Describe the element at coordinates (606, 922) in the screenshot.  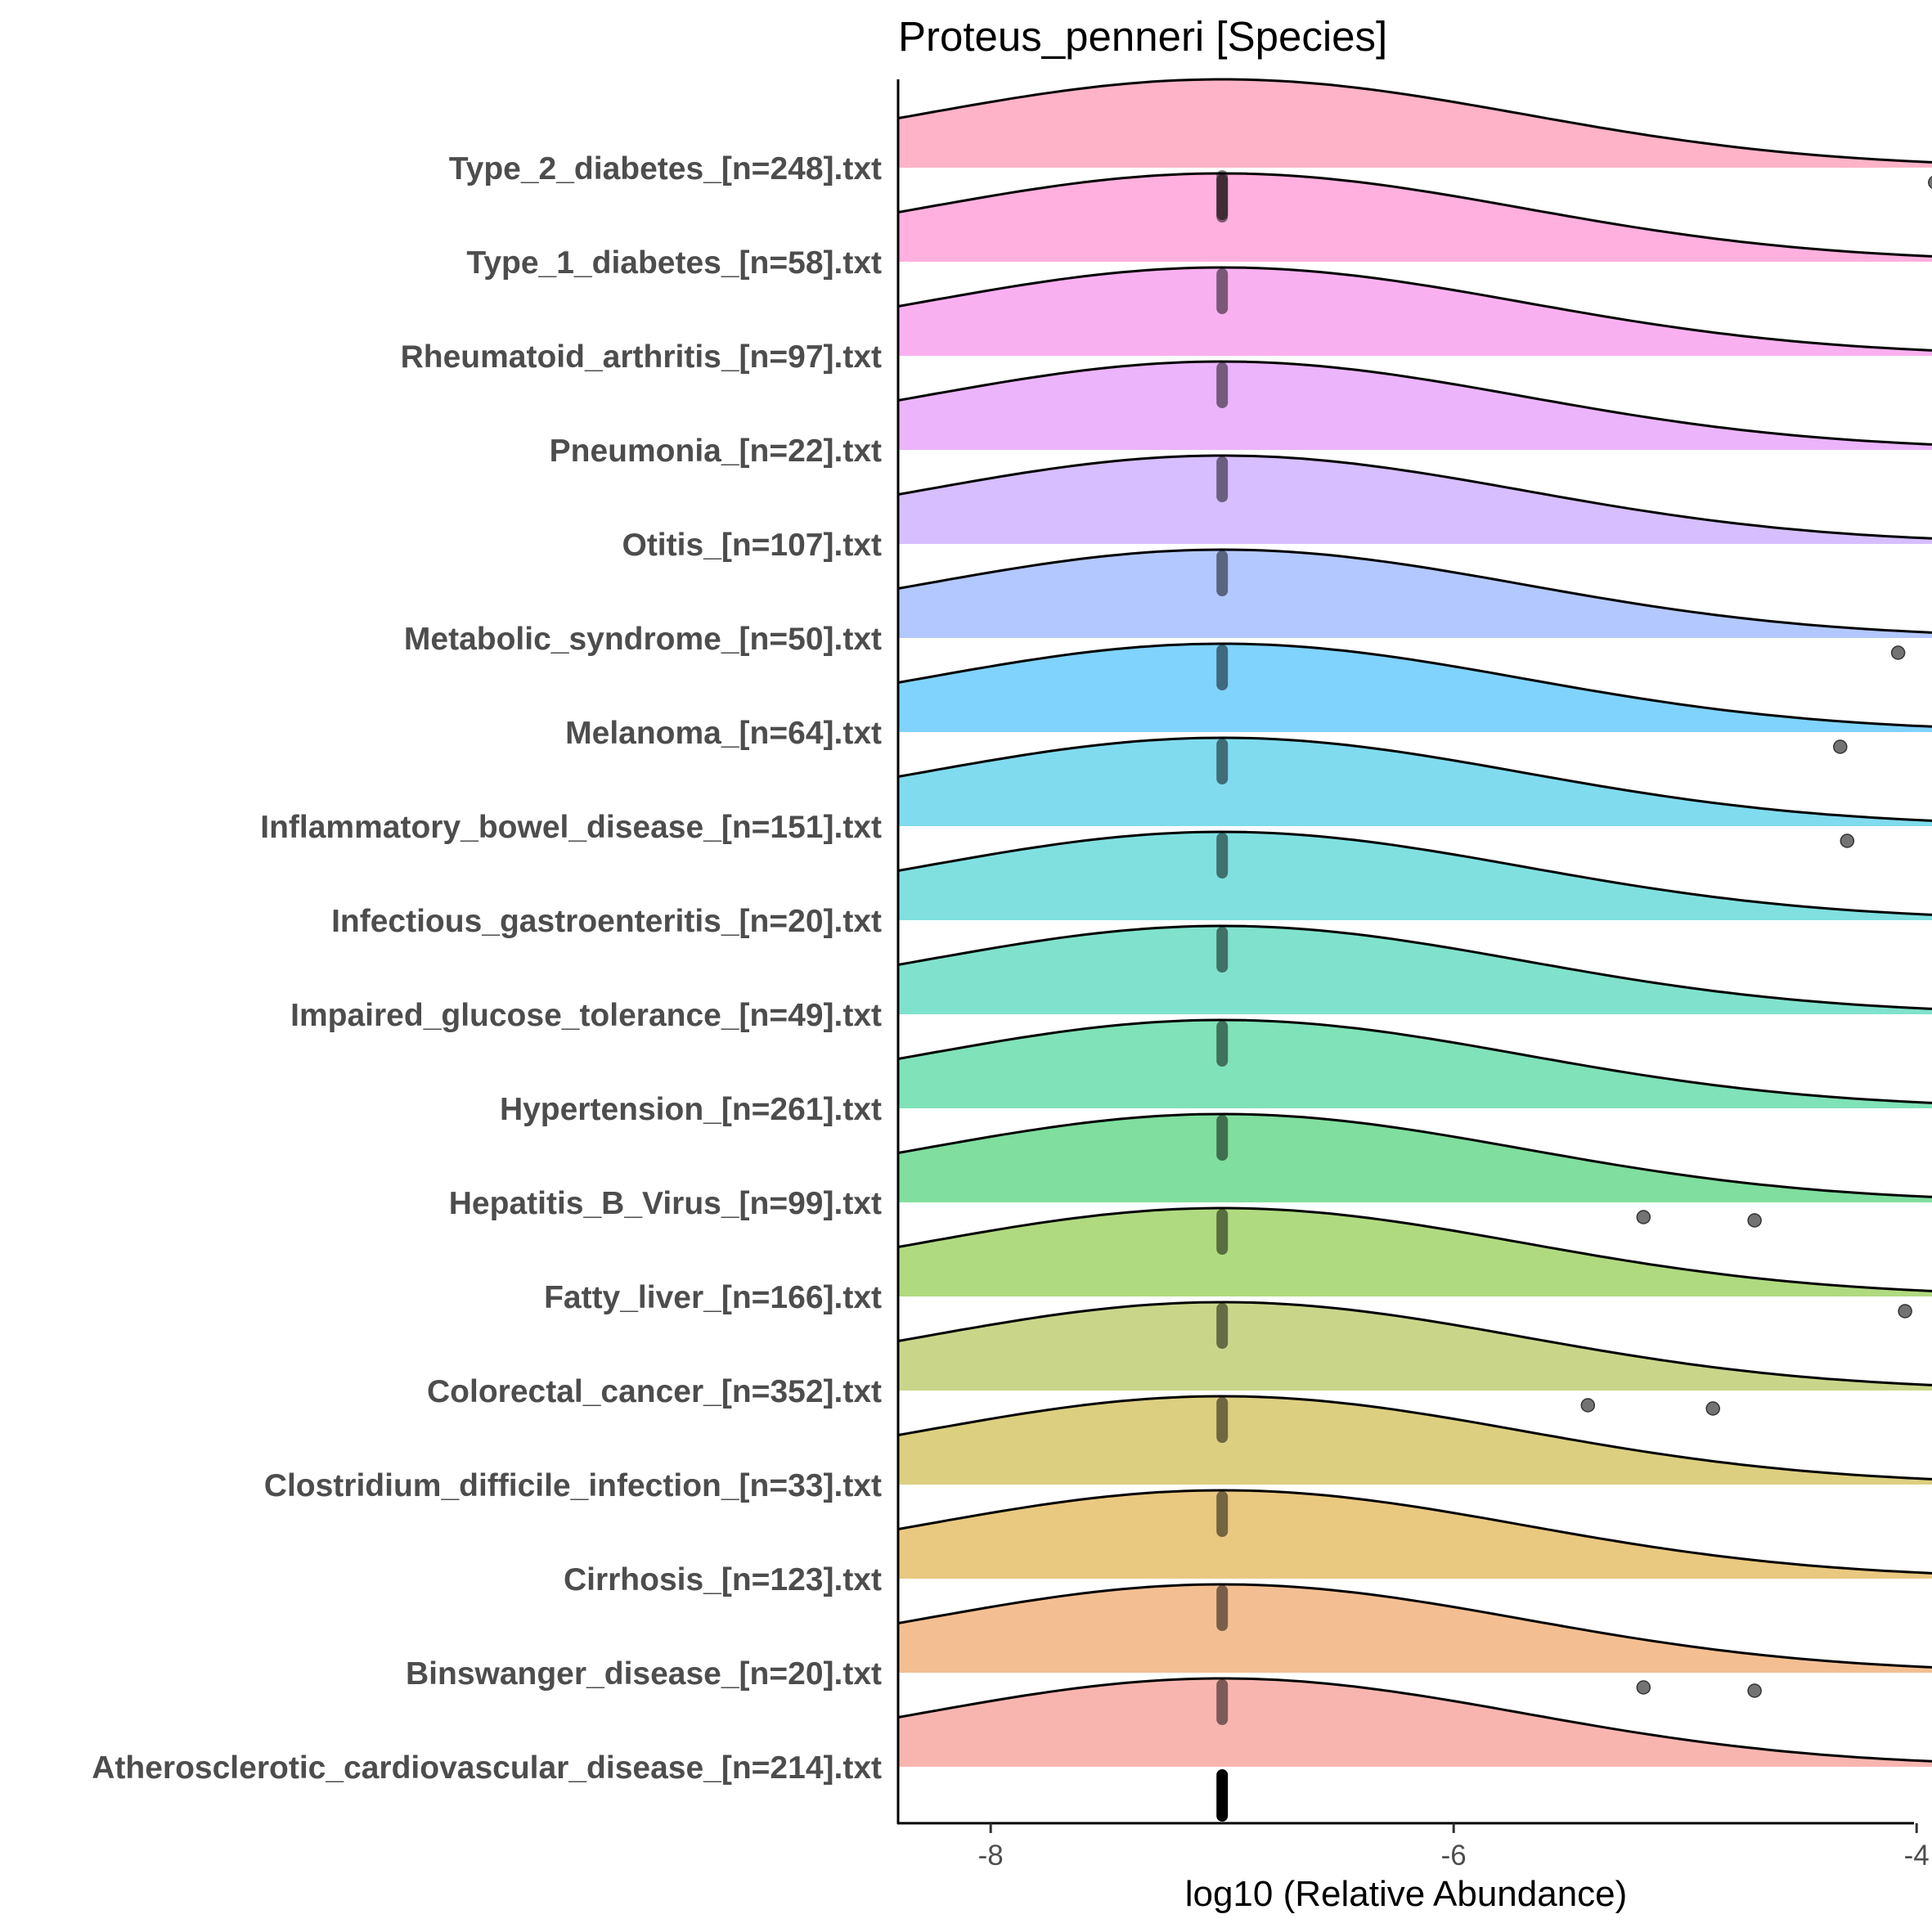
I see `y-label-8: Infectious_gastroenteritis_[n=20].txt` at that location.